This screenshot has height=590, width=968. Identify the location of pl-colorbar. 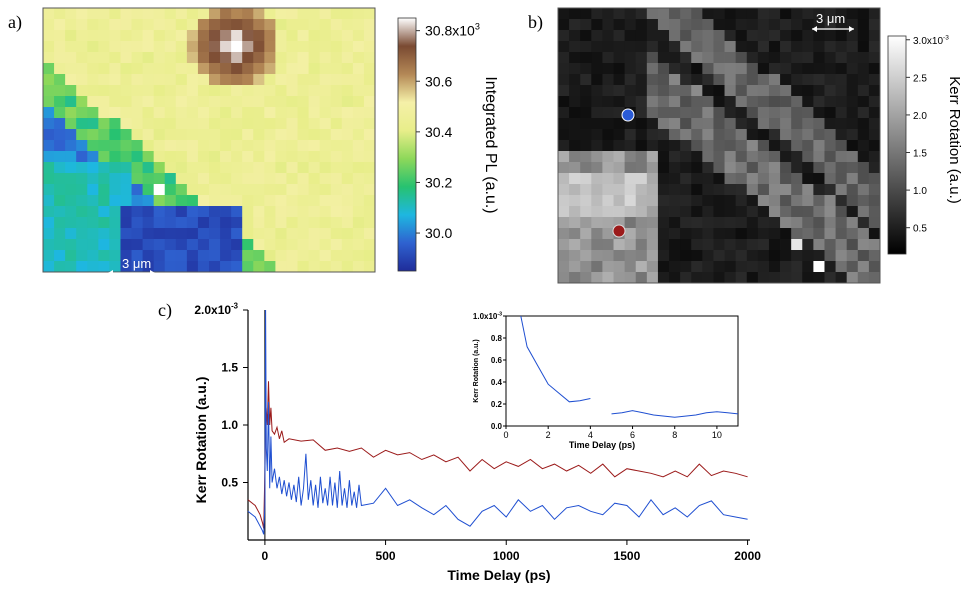
(407, 144).